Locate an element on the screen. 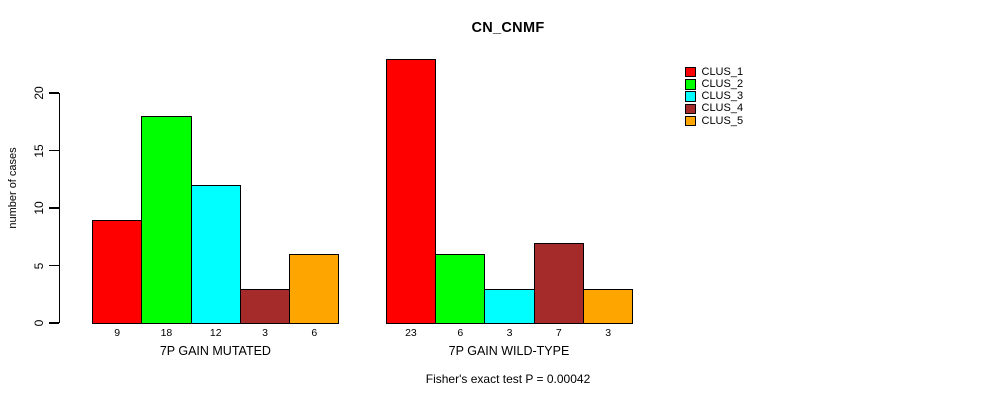 This screenshot has width=990, height=400. legend-label: CLUS_5 is located at coordinates (722, 120).